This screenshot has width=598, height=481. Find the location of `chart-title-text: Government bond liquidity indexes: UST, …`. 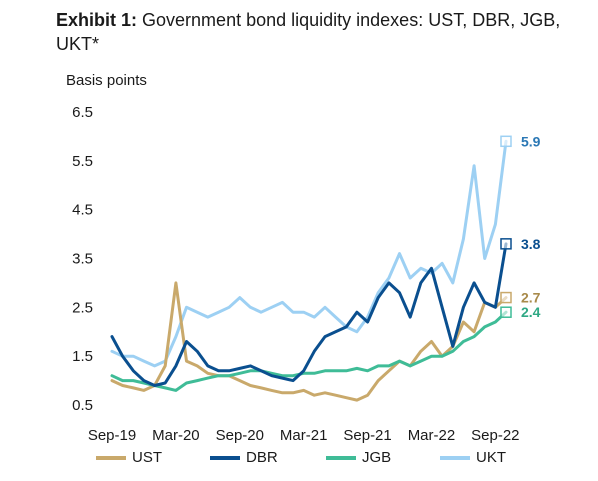

chart-title-text: Government bond liquidity indexes: UST, … is located at coordinates (308, 32).